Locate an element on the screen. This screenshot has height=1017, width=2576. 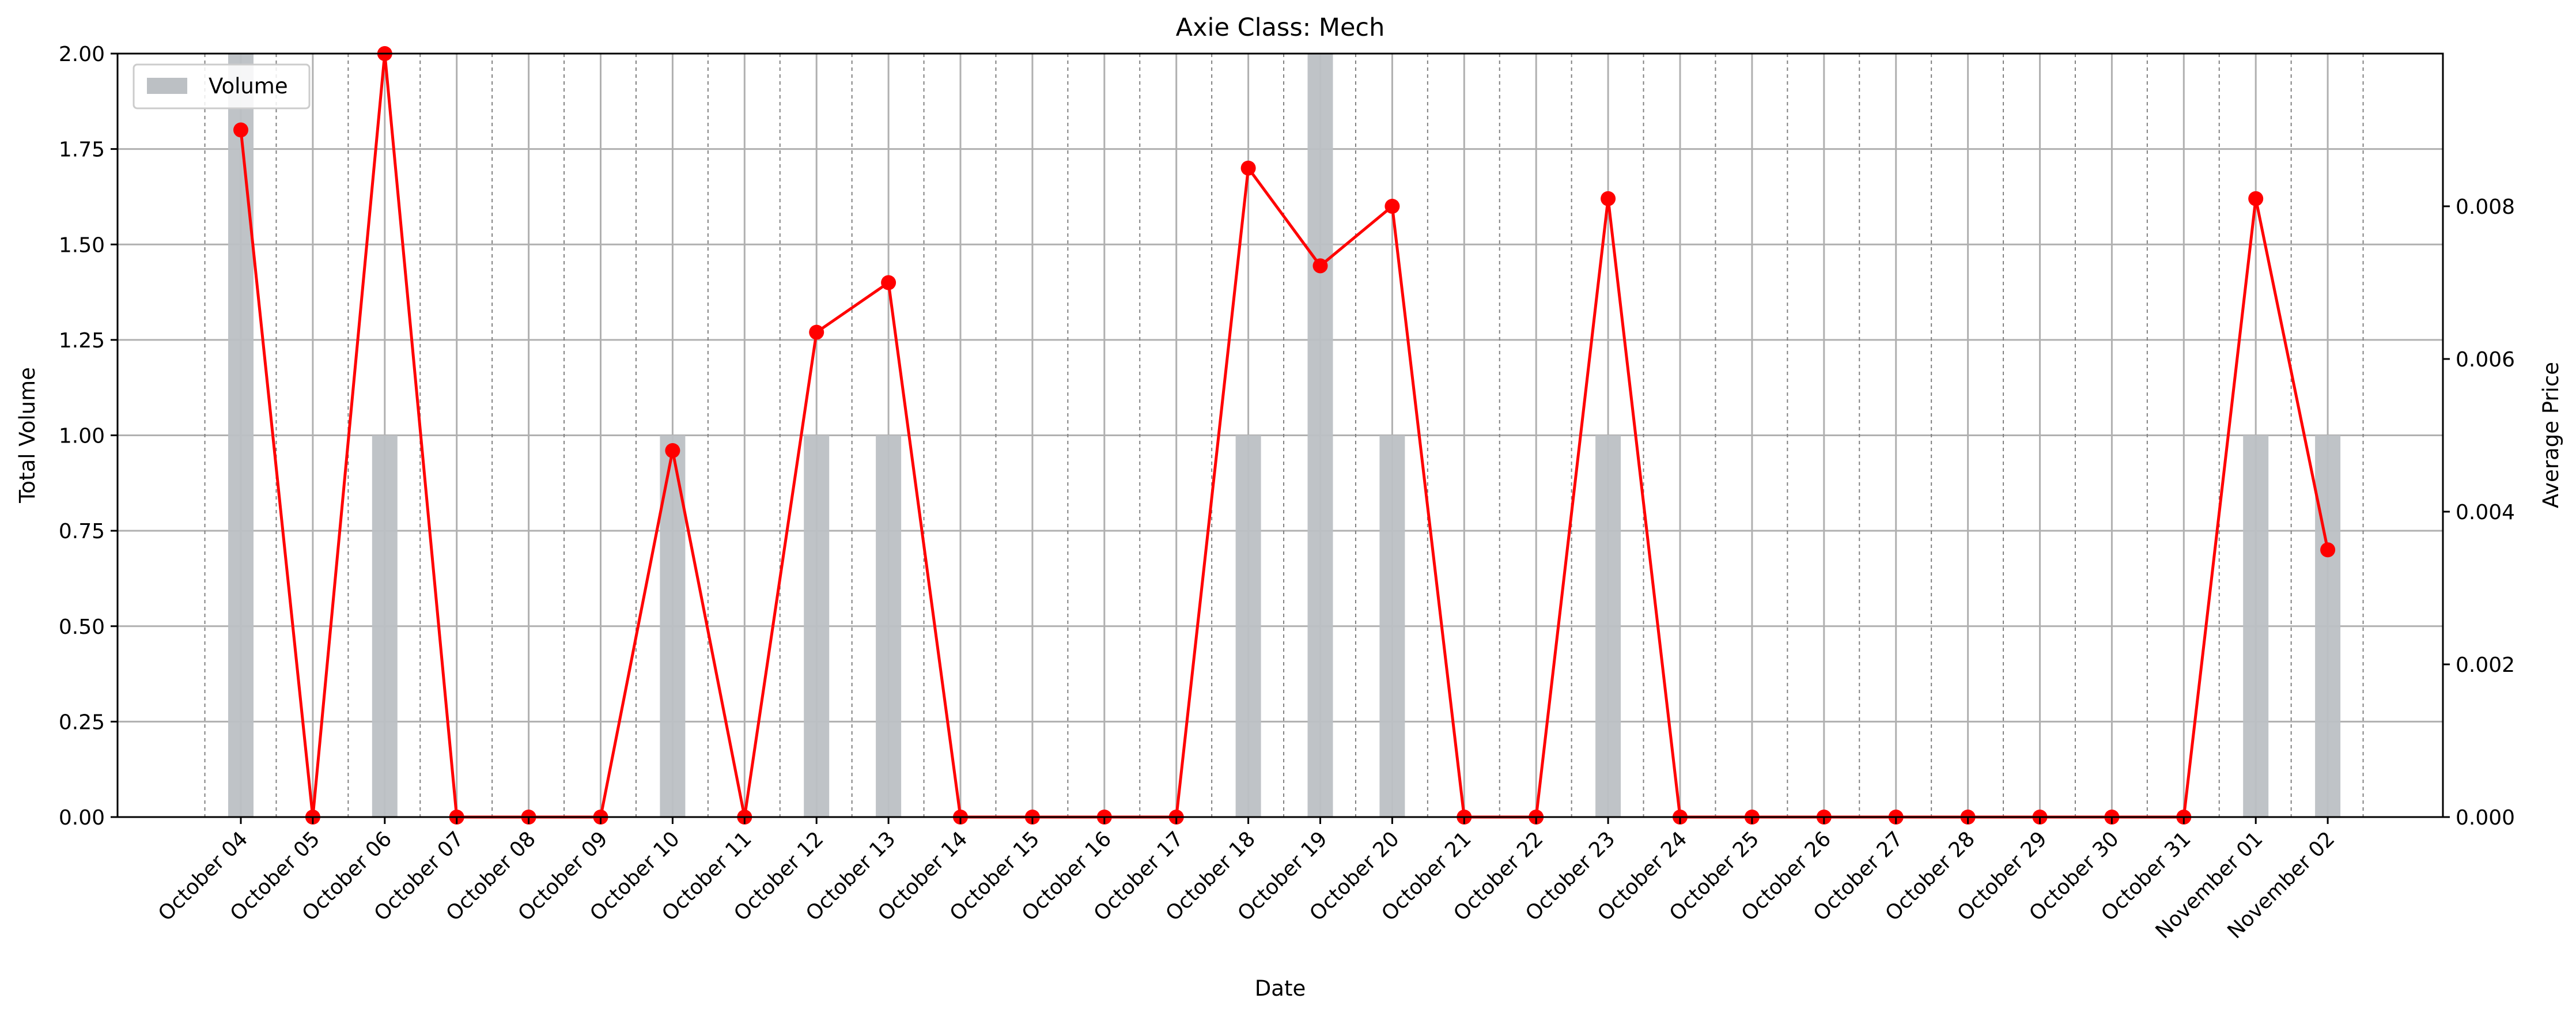
legend-swatch-volume is located at coordinates (167, 86).